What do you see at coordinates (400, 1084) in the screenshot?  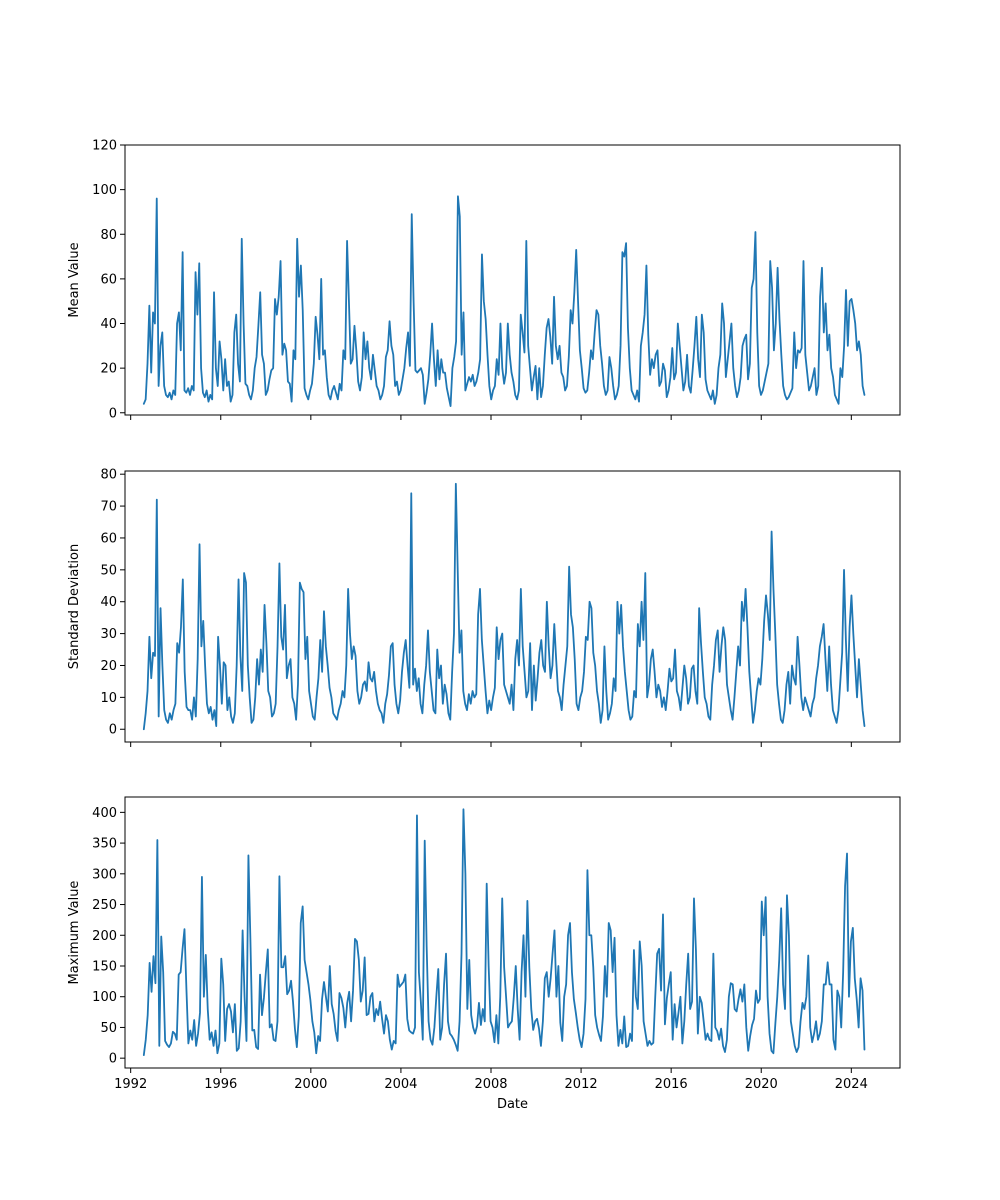 I see `x-tick-label: 2004` at bounding box center [400, 1084].